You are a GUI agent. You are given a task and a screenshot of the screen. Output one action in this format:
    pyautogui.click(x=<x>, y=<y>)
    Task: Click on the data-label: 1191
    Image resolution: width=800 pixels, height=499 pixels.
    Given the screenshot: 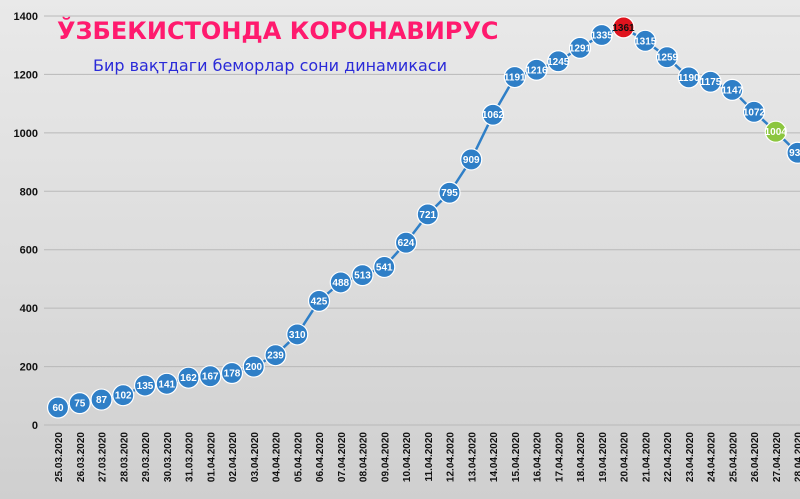 What is the action you would take?
    pyautogui.click(x=515, y=78)
    